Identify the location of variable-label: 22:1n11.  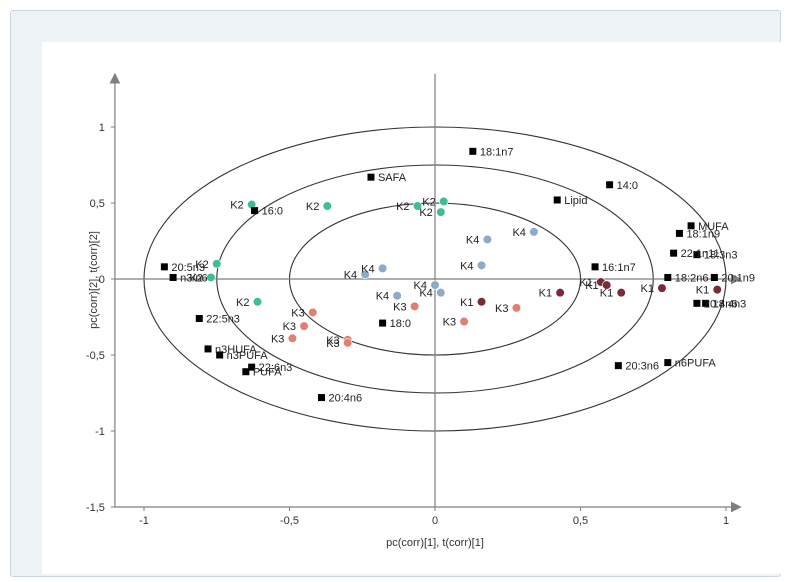
(700, 254).